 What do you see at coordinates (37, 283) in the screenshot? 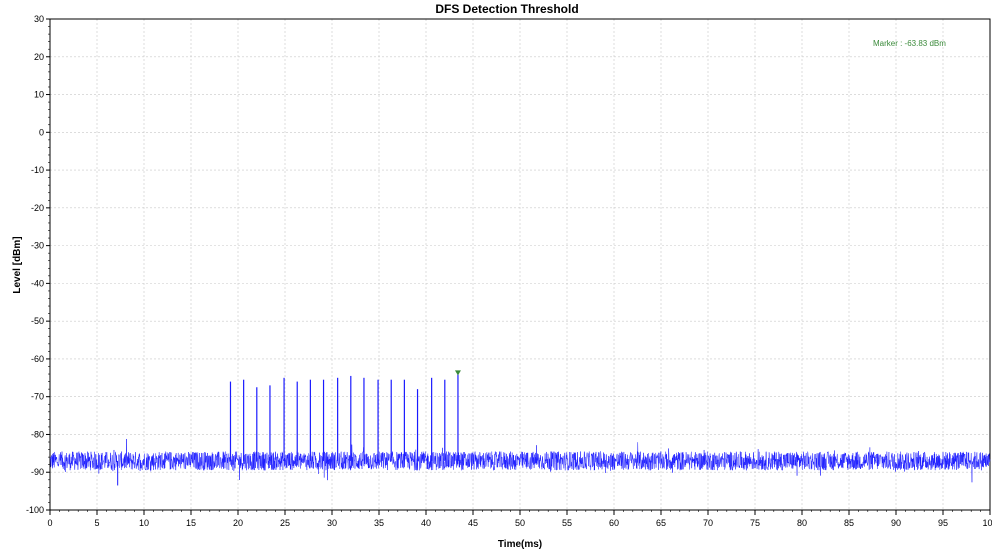
I see `y-tick-label: -40` at bounding box center [37, 283].